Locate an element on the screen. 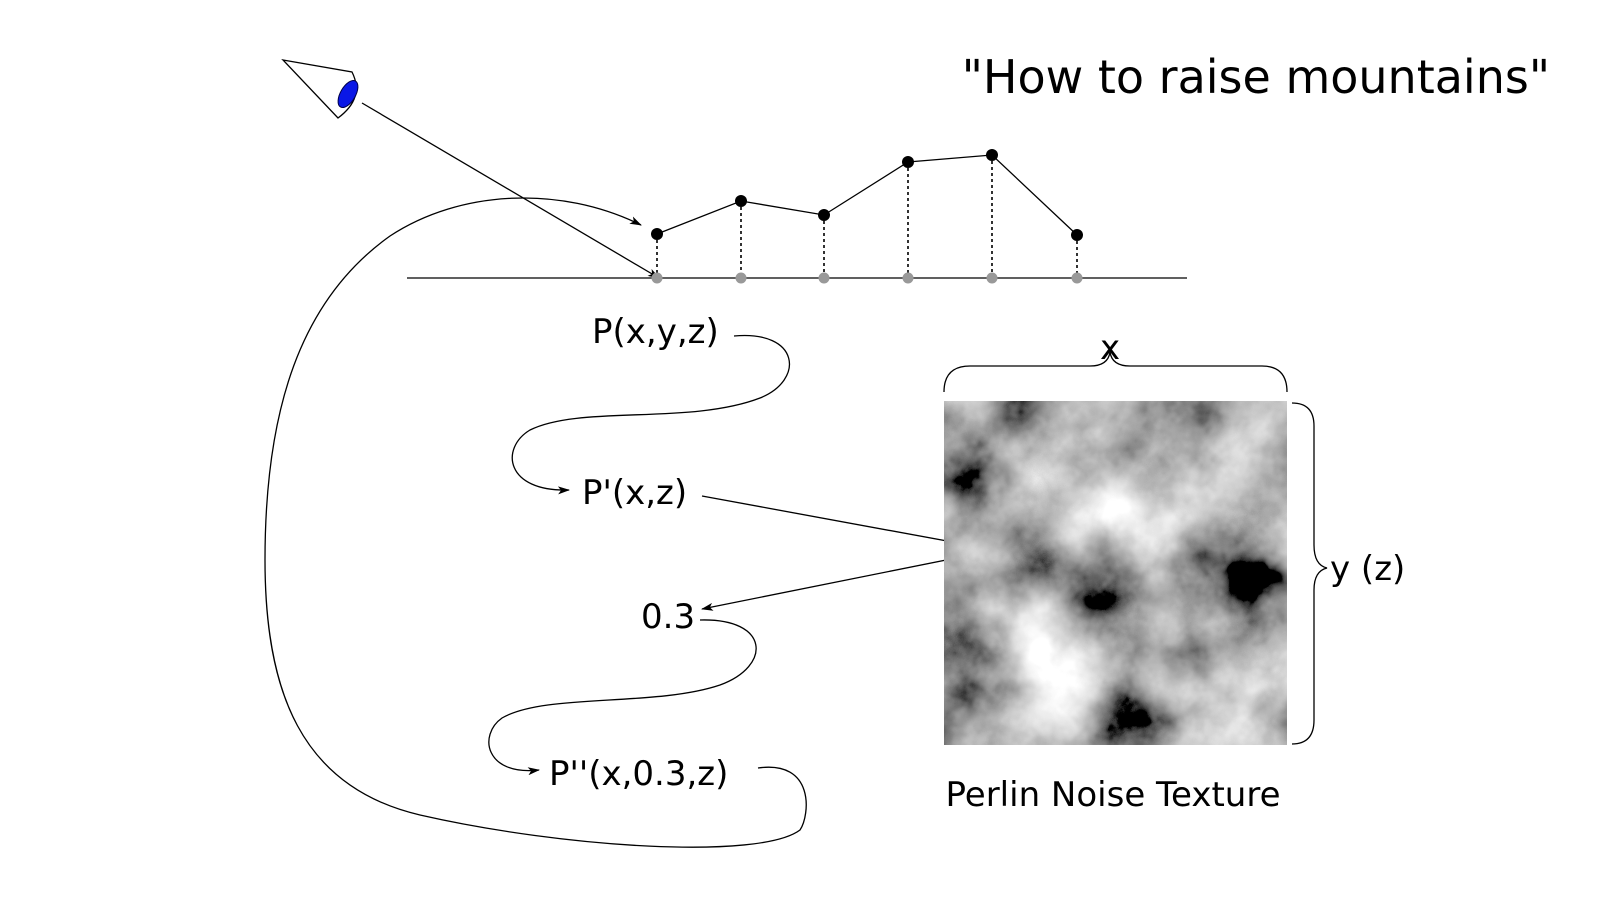  flow-arrow-raise is located at coordinates (622, 697).